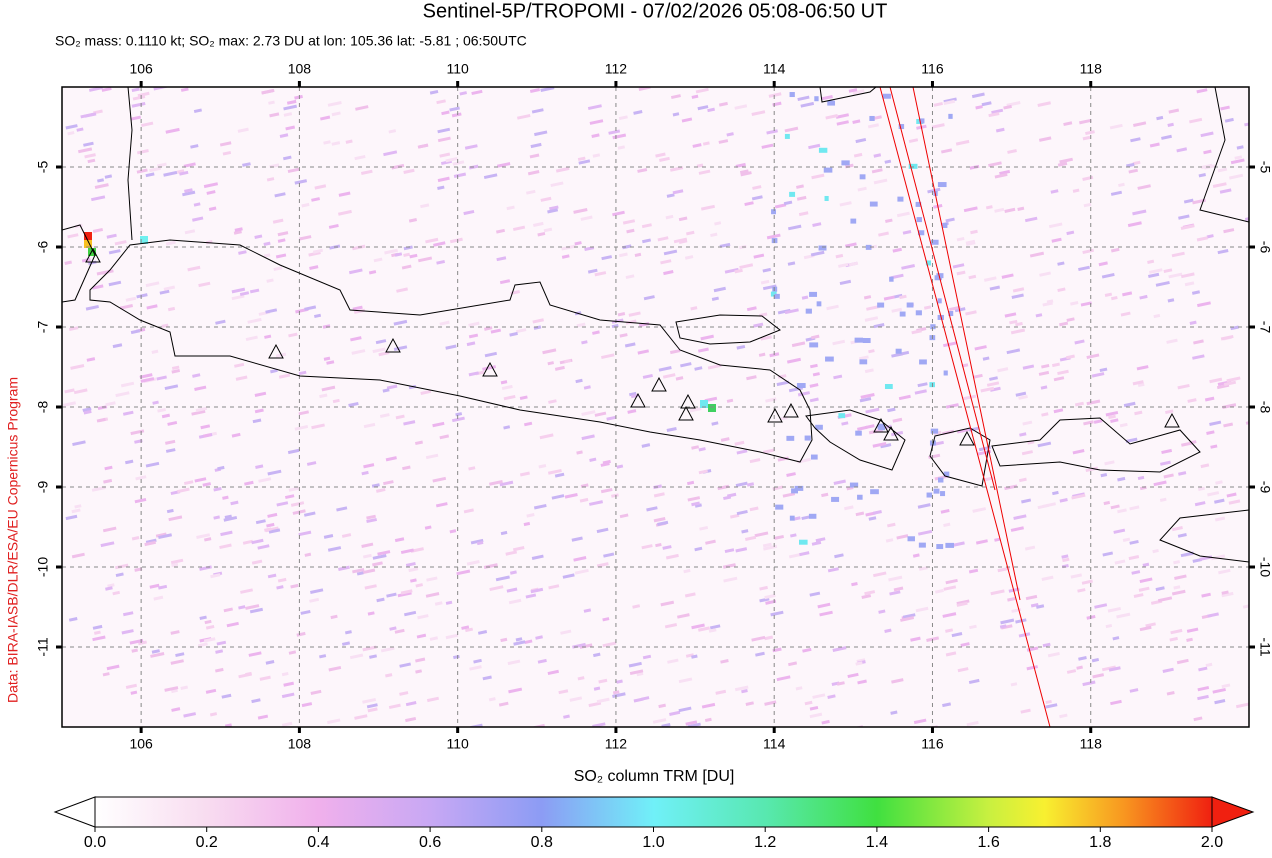 The height and width of the screenshot is (858, 1272). Describe the element at coordinates (97, 195) in the screenshot. I see `sumatra-coast` at that location.